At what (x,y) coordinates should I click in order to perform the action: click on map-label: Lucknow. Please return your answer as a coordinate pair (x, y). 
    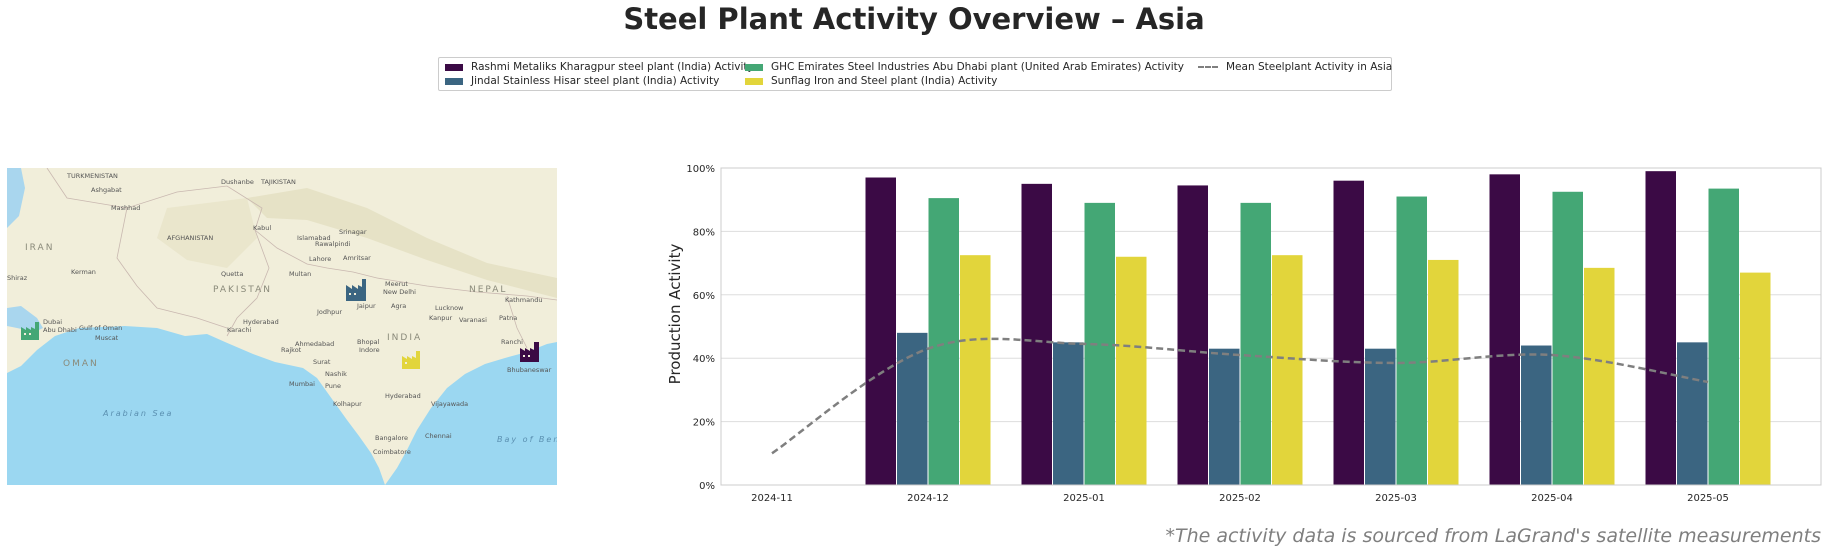
    Looking at the image, I should click on (449, 308).